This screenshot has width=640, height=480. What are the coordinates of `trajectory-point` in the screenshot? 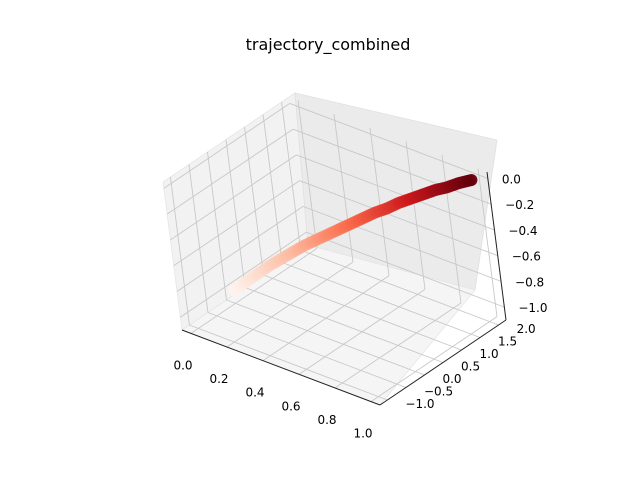 It's located at (471, 180).